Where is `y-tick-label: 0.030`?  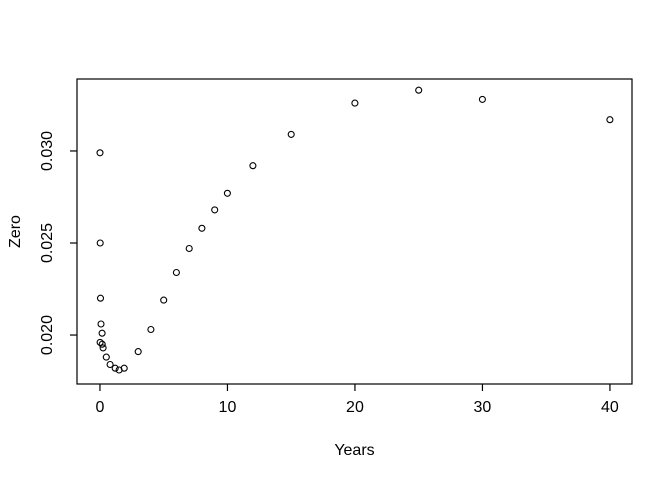 y-tick-label: 0.030 is located at coordinates (47, 151).